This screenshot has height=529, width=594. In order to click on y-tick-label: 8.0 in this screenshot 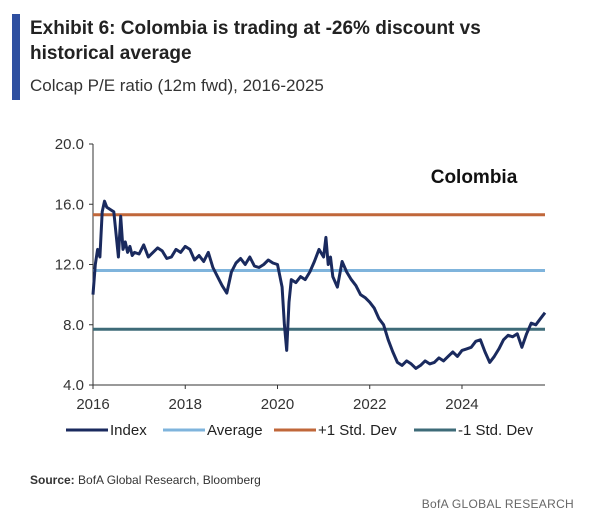, I will do `click(73, 325)`.